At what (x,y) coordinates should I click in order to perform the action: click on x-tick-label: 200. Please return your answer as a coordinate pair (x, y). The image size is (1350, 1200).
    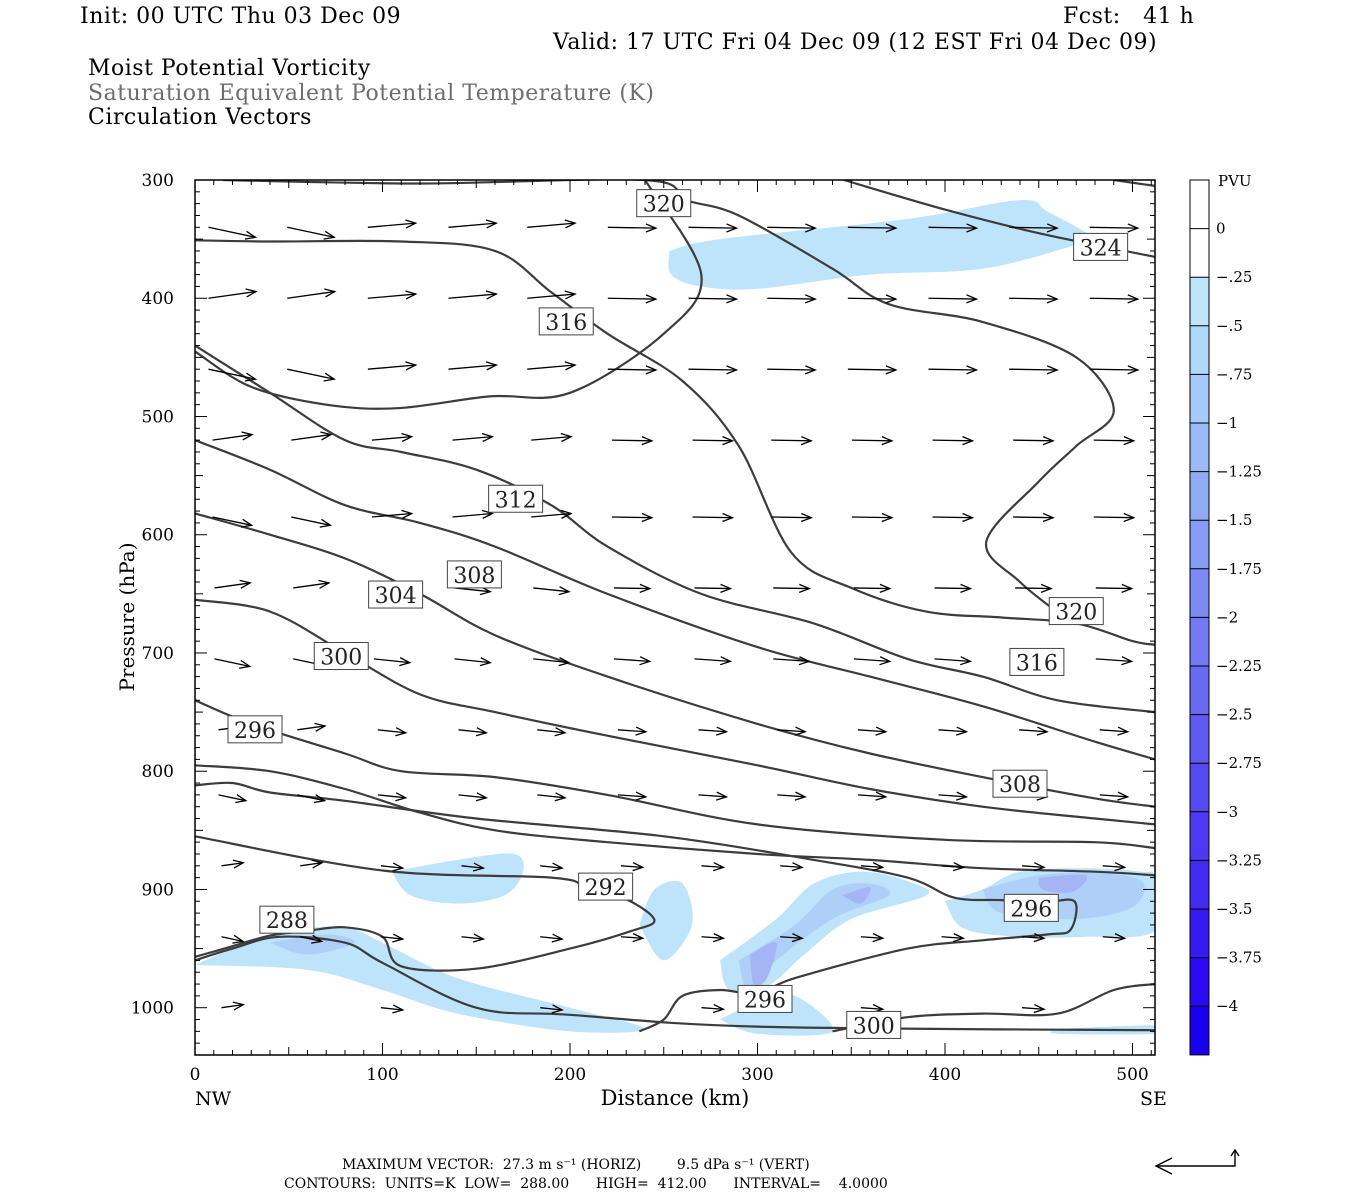
    Looking at the image, I should click on (570, 1075).